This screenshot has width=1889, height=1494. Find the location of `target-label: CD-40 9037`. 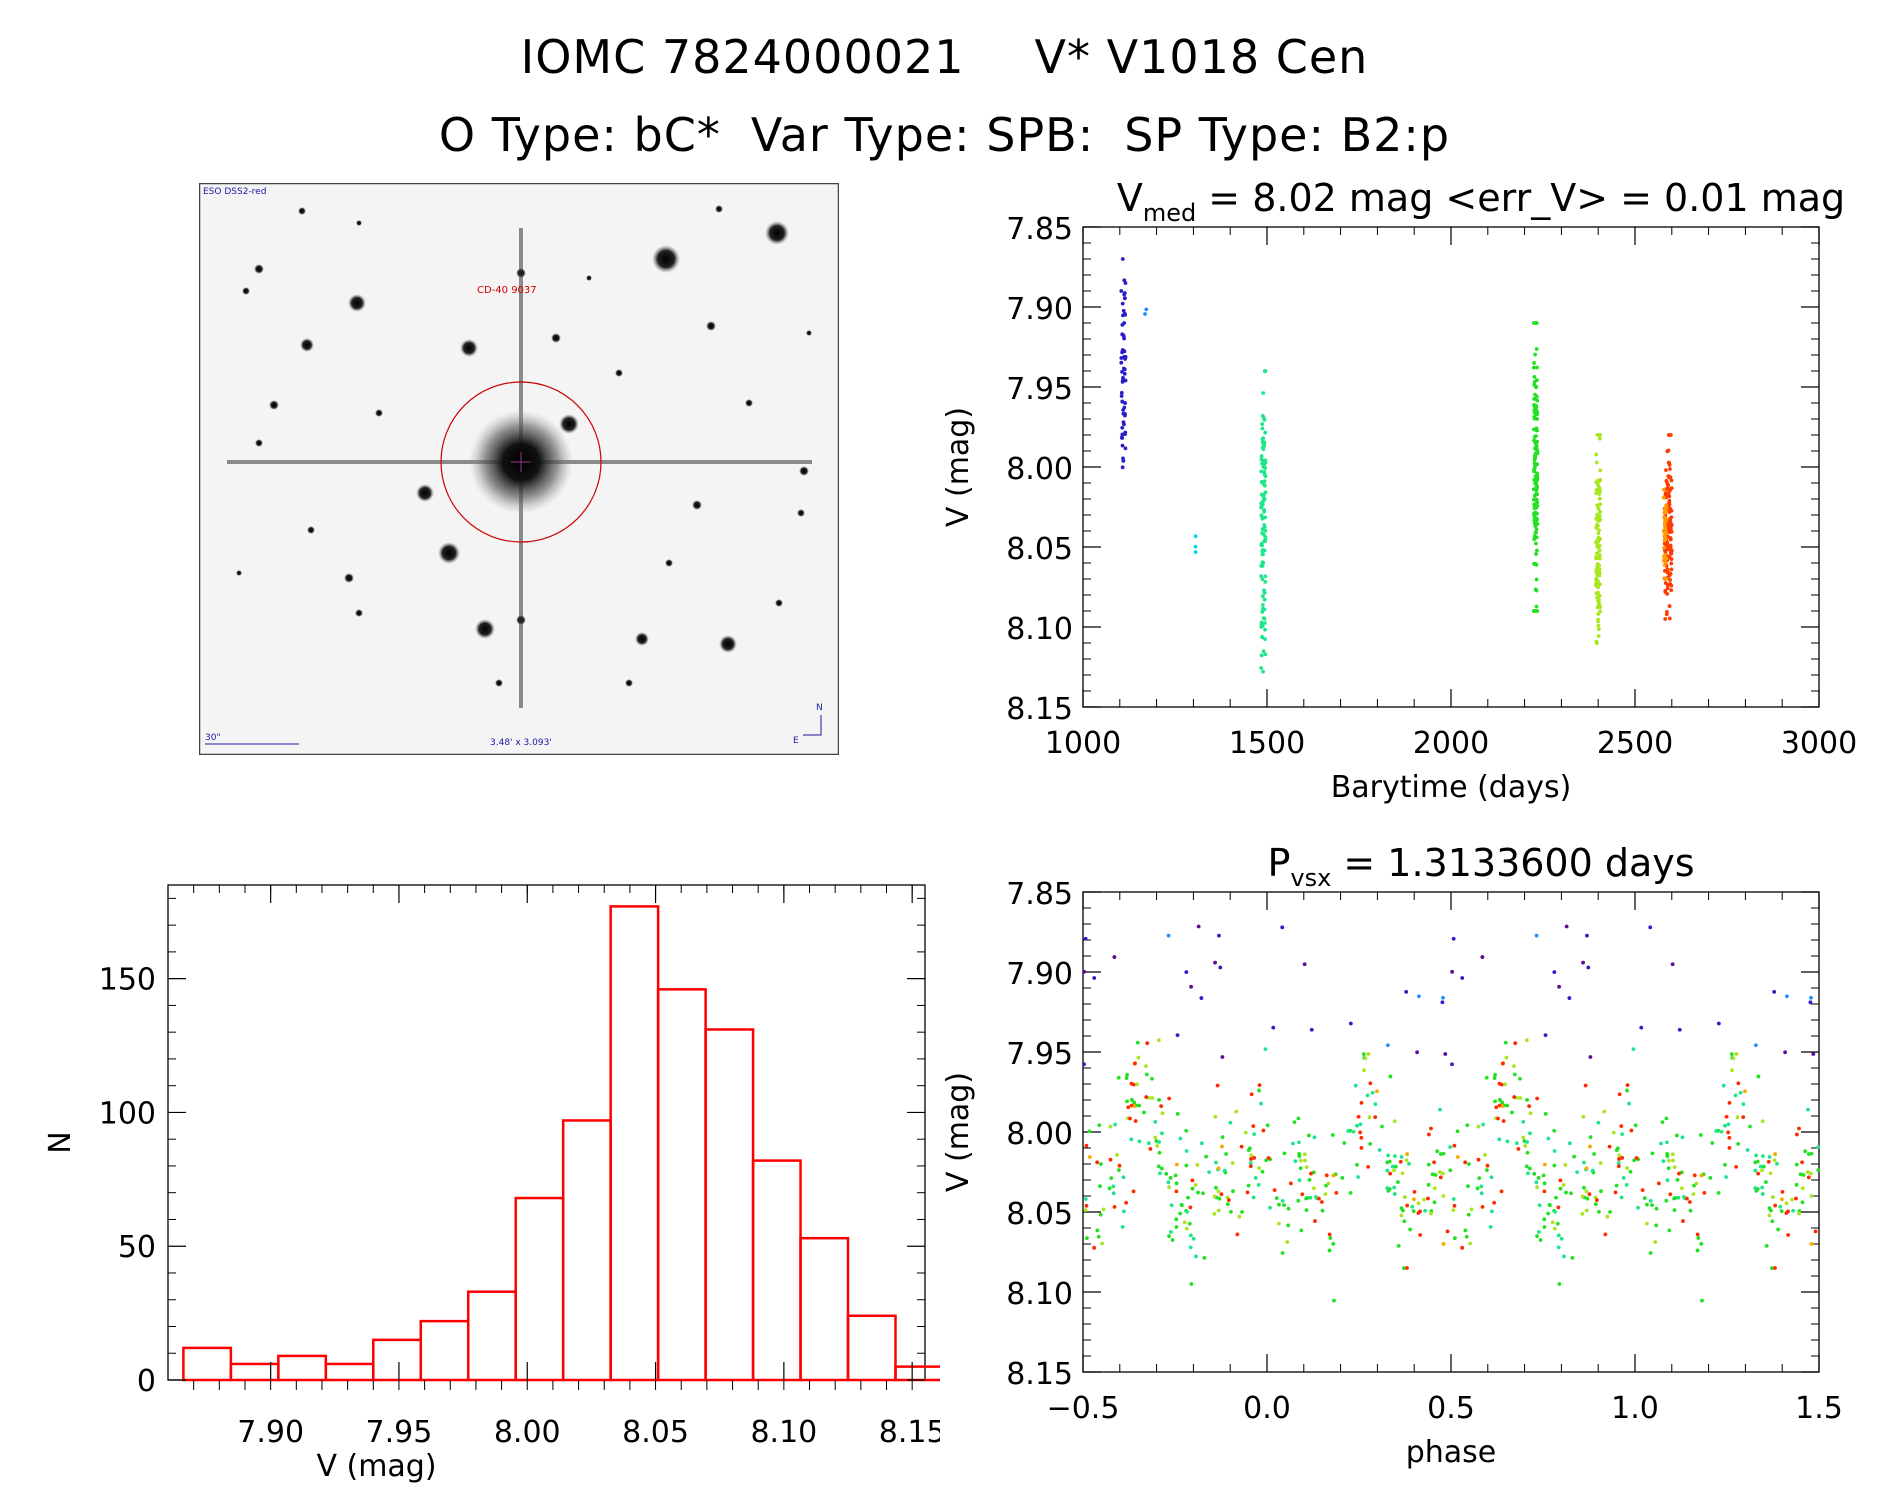

target-label: CD-40 9037 is located at coordinates (507, 290).